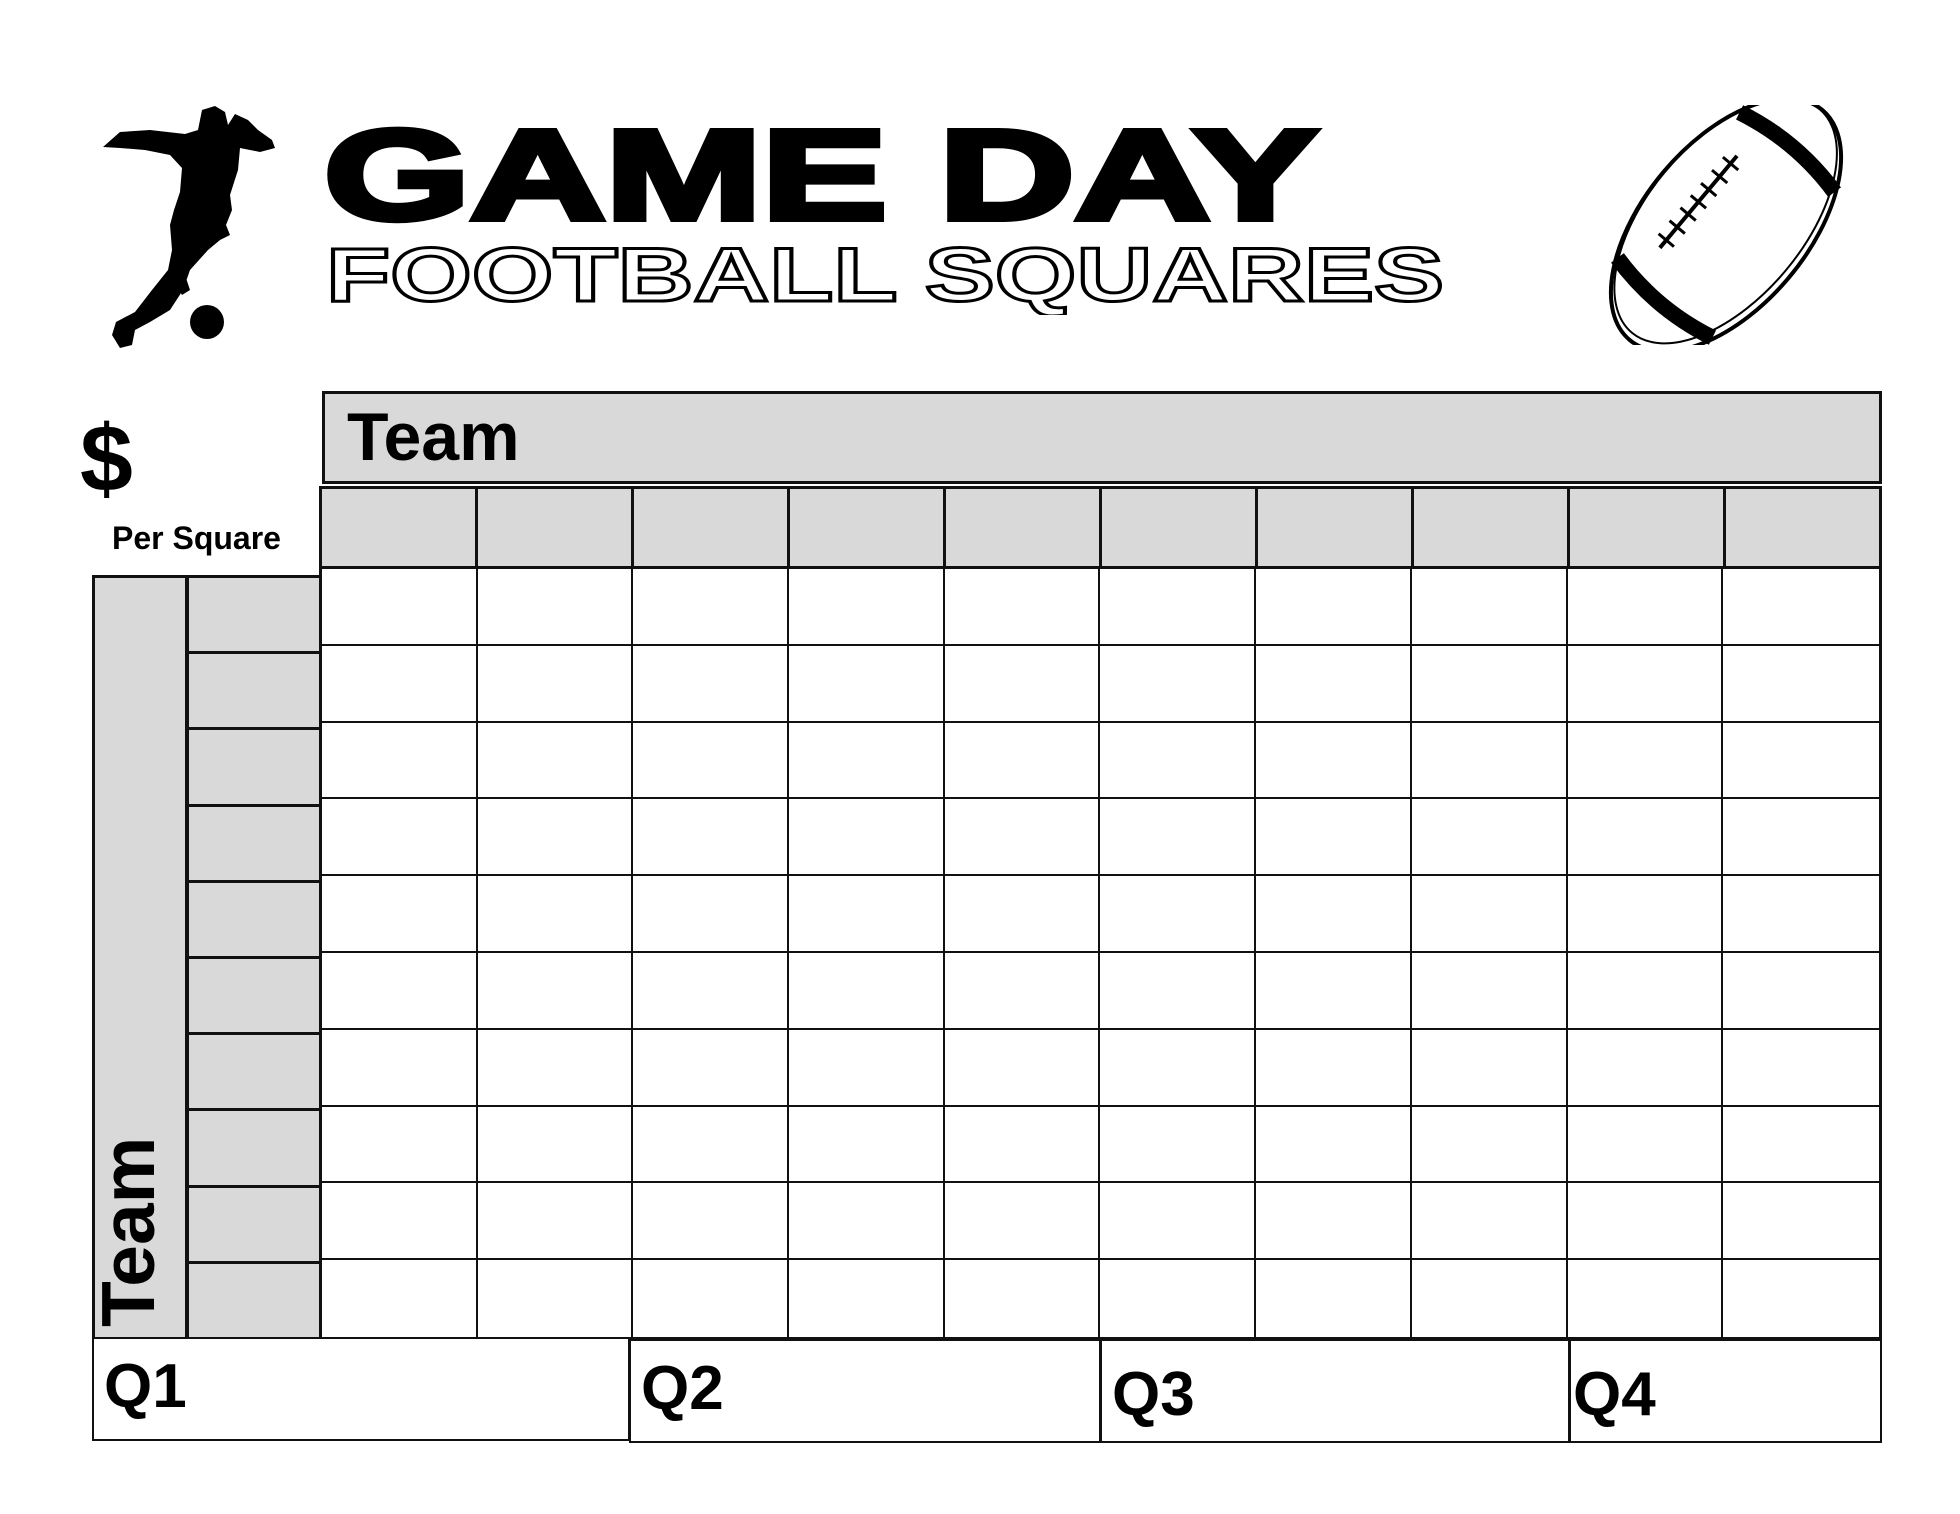  What do you see at coordinates (1725, 1391) in the screenshot?
I see `quarter-box-q4: Q4` at bounding box center [1725, 1391].